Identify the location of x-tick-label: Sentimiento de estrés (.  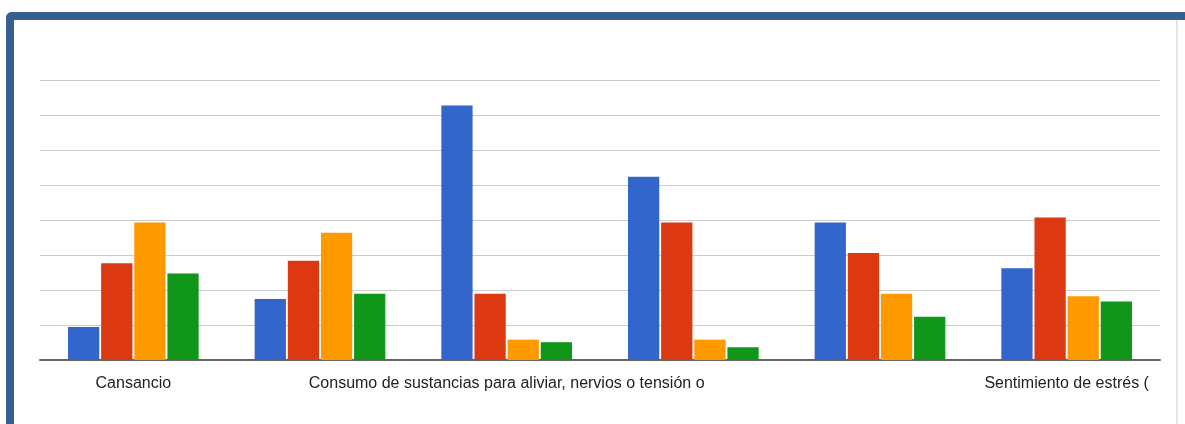
(1067, 382).